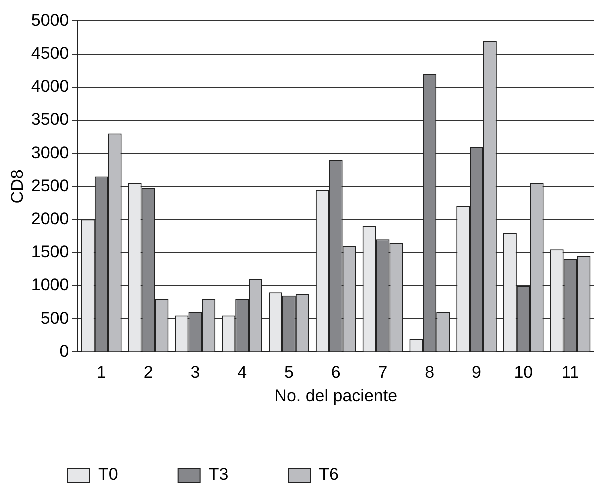 This screenshot has width=612, height=502. What do you see at coordinates (65, 351) in the screenshot?
I see `y-tick-label: 0` at bounding box center [65, 351].